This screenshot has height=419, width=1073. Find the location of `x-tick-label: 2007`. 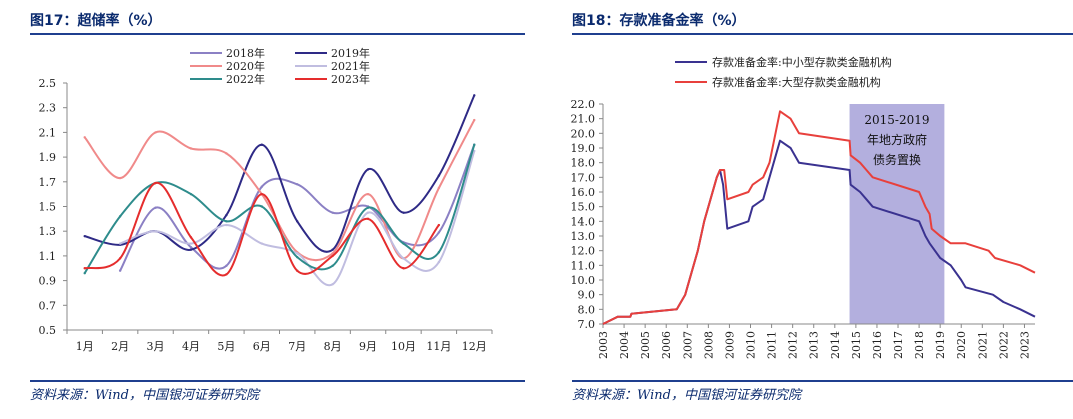

x-tick-label: 2007 is located at coordinates (687, 345).